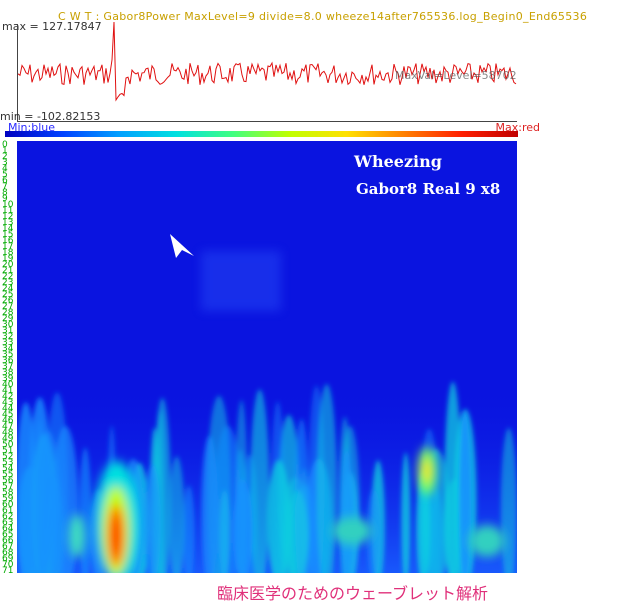 The image size is (624, 612). Describe the element at coordinates (52, 26) in the screenshot. I see `max-value-label: max = 127.17847` at that location.